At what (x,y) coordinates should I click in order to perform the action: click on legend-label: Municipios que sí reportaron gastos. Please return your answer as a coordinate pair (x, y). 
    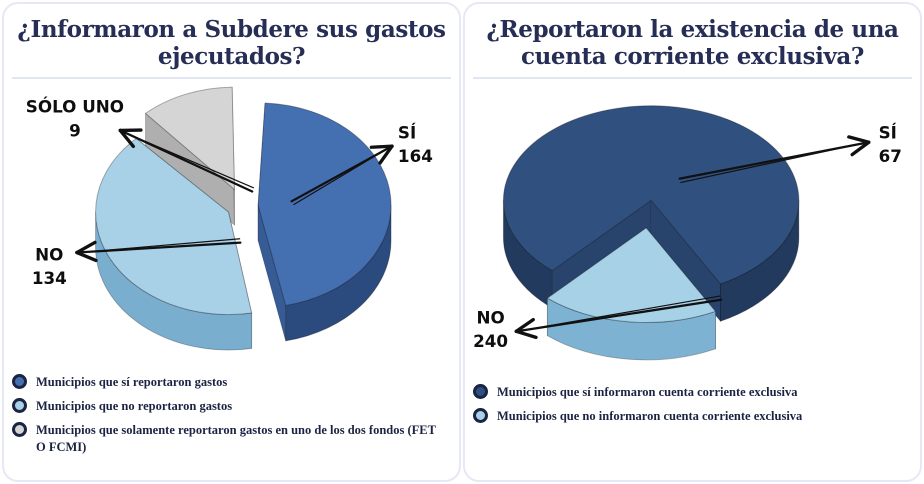
    Looking at the image, I should click on (132, 382).